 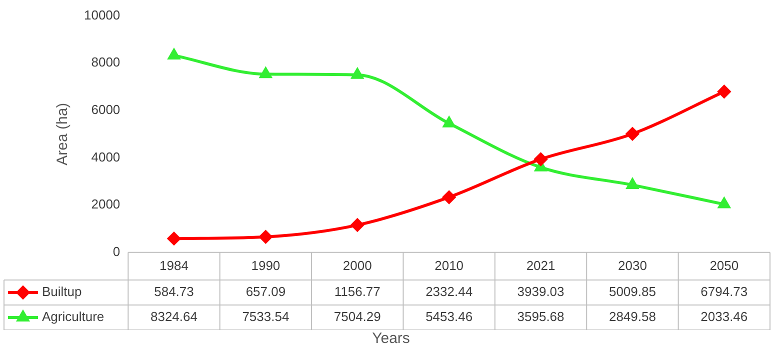 What do you see at coordinates (541, 265) in the screenshot?
I see `x-tick-label: 2021` at bounding box center [541, 265].